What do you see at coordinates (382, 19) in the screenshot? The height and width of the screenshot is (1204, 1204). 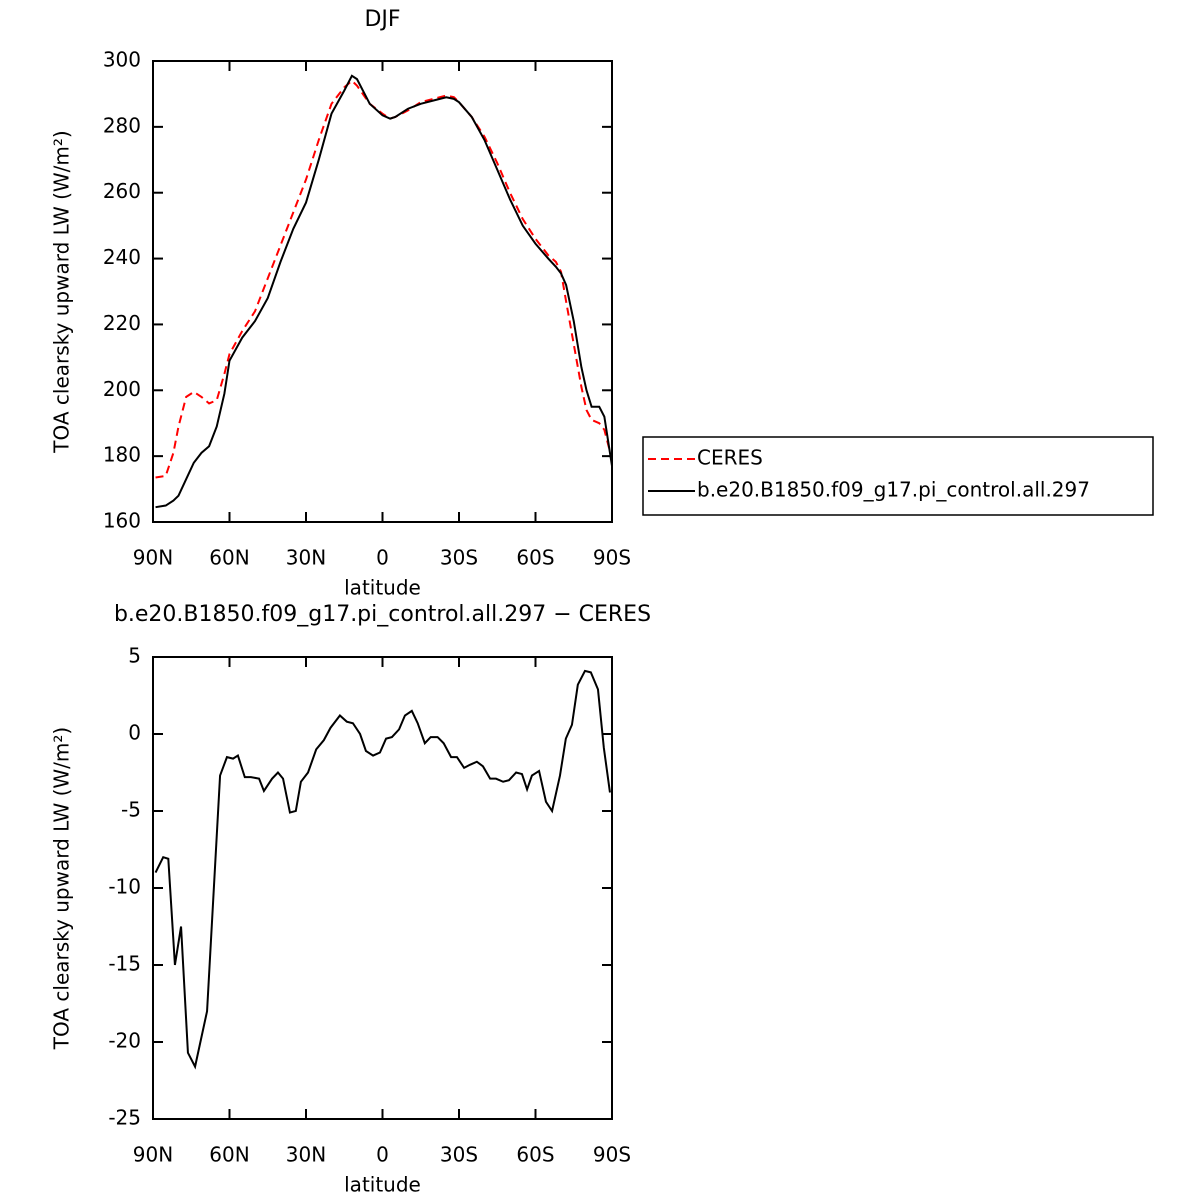 I see `chart-title: DJF` at bounding box center [382, 19].